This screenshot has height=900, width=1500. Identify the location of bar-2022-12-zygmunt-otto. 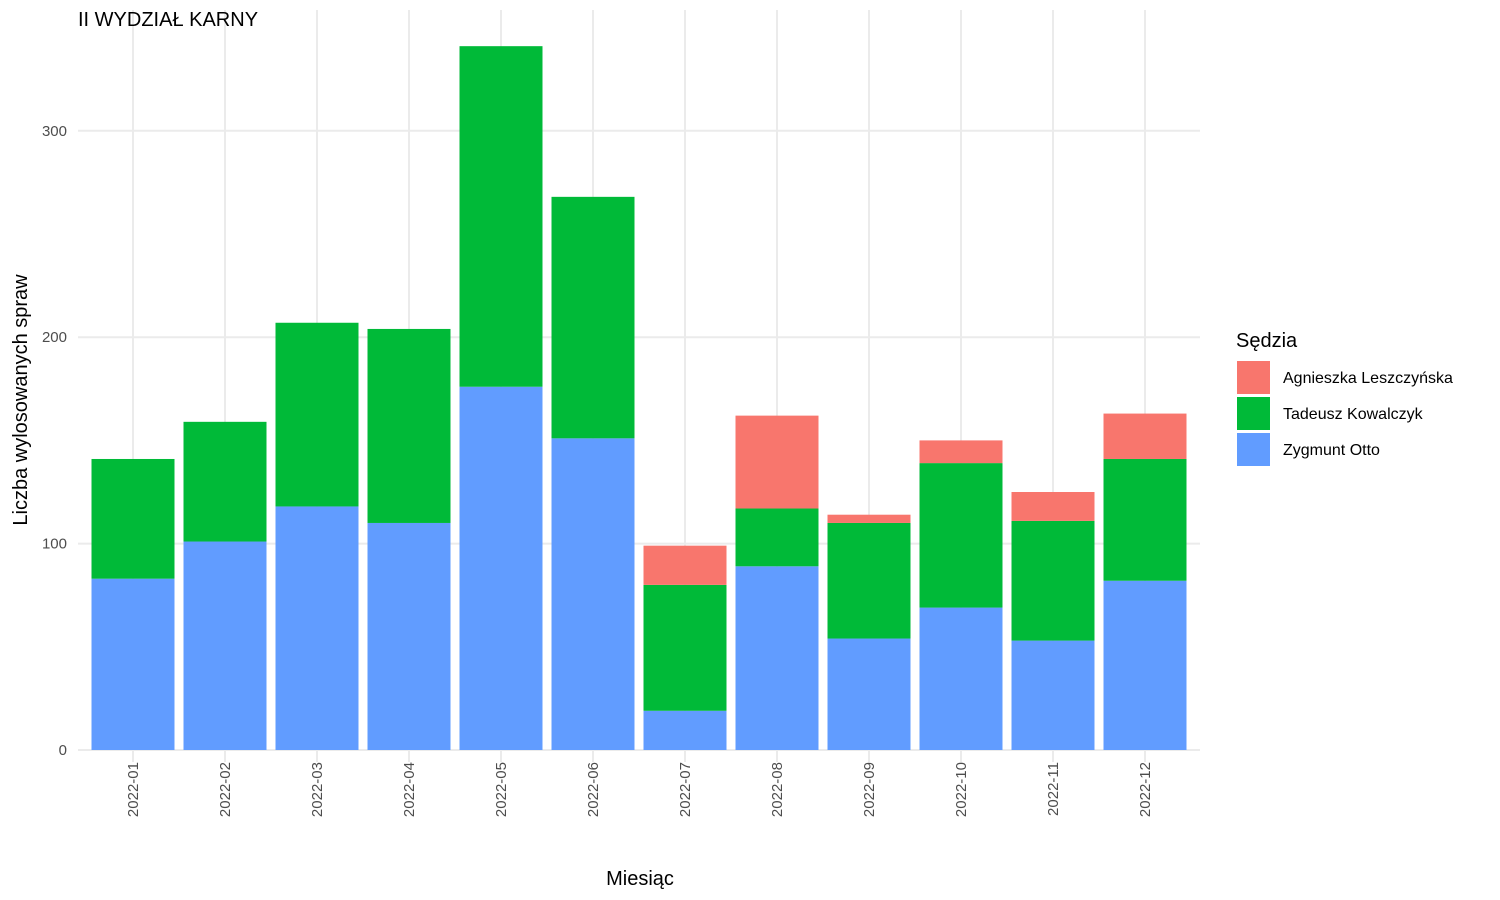
(1145, 665).